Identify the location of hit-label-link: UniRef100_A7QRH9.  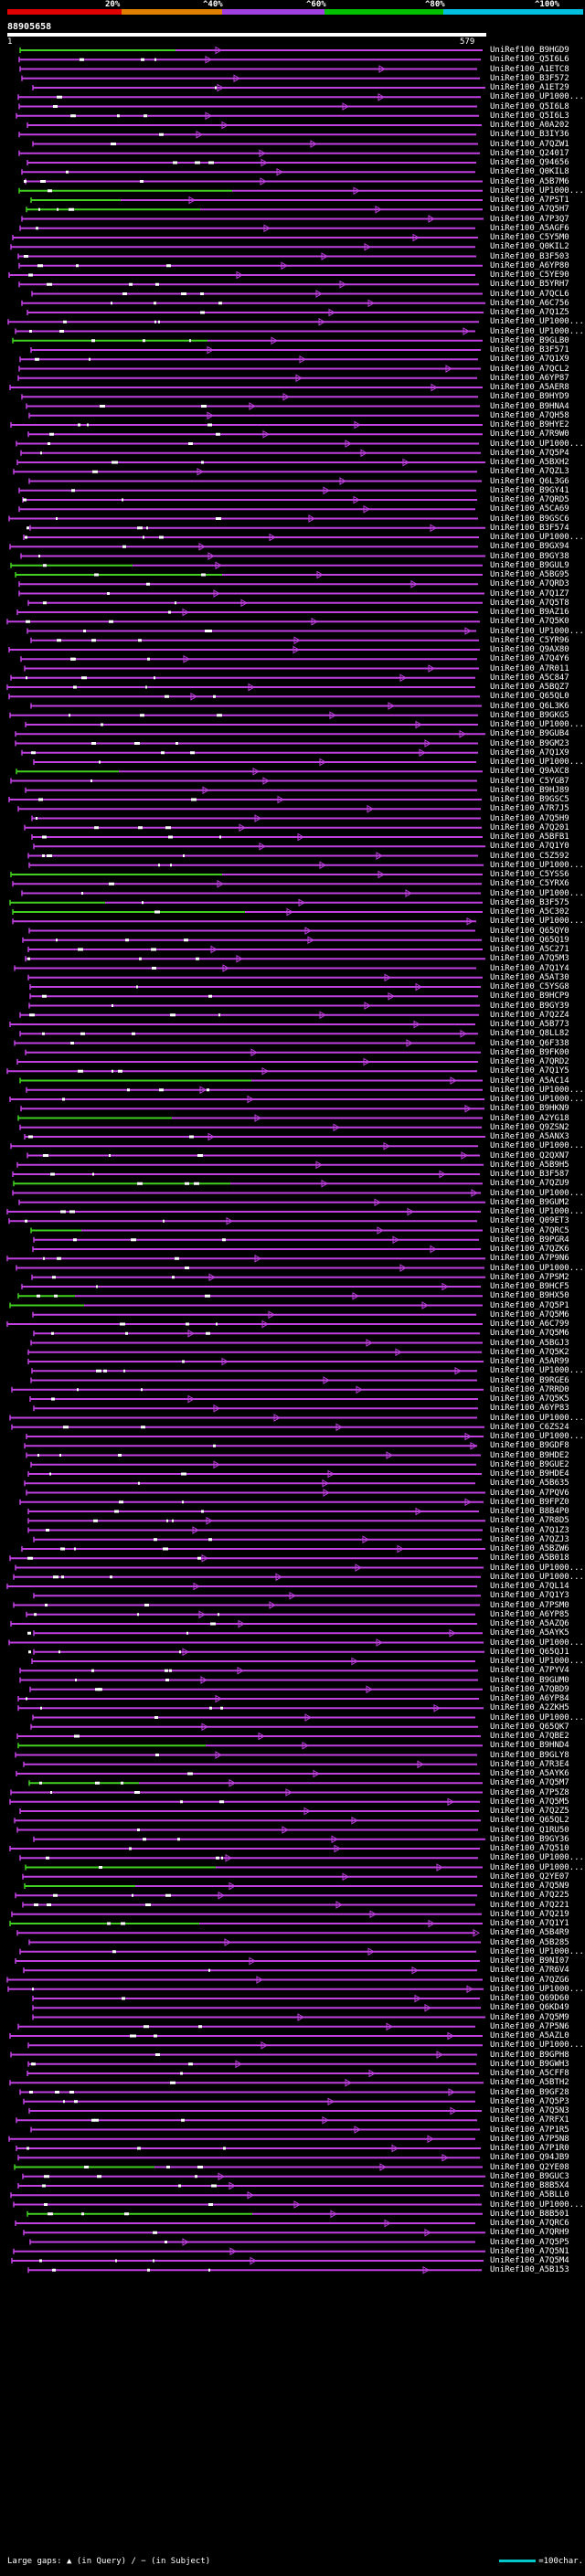
(530, 2233).